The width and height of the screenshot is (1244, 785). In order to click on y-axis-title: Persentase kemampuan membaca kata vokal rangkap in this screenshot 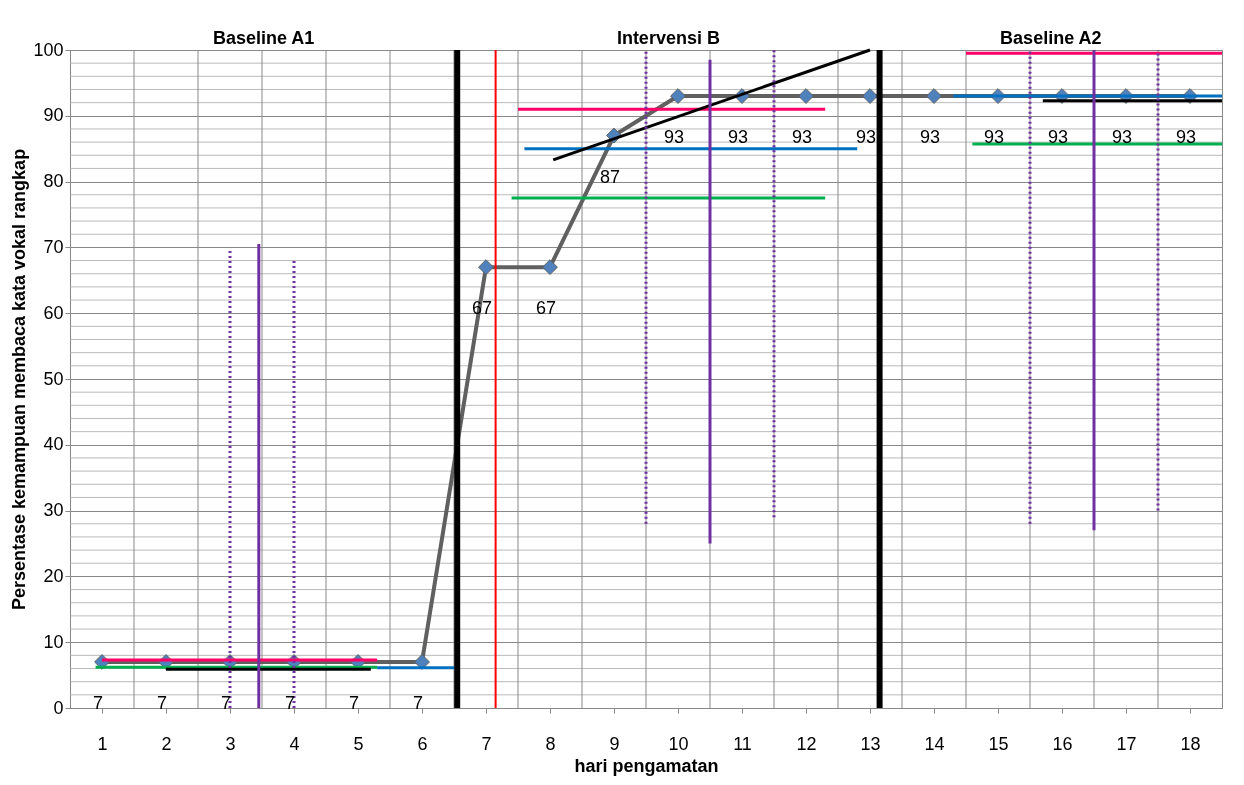, I will do `click(19, 379)`.